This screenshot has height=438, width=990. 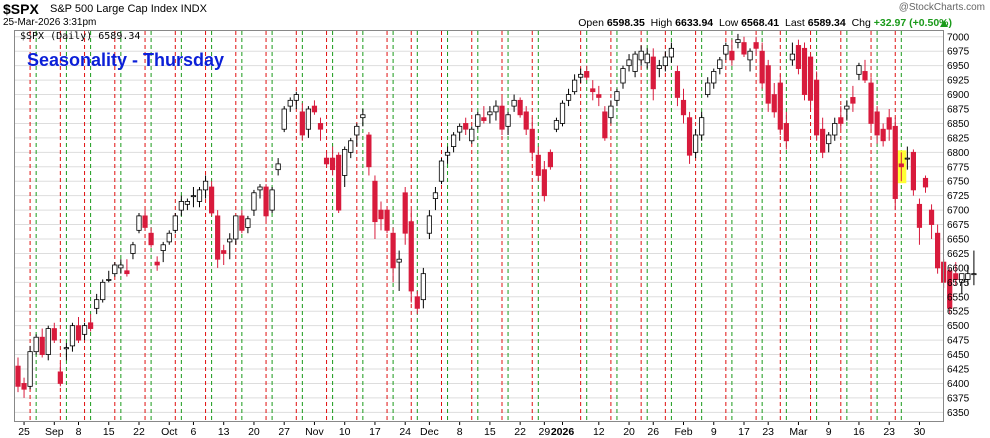 What do you see at coordinates (958, 225) in the screenshot?
I see `y-tick-label: 6675` at bounding box center [958, 225].